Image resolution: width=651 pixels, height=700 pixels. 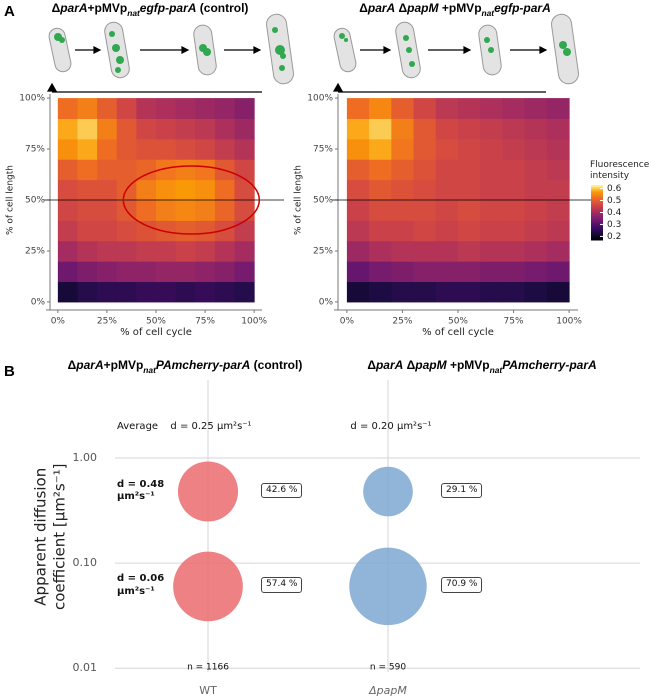 What do you see at coordinates (312, 50) in the screenshot?
I see `parA-foci` at bounding box center [312, 50].